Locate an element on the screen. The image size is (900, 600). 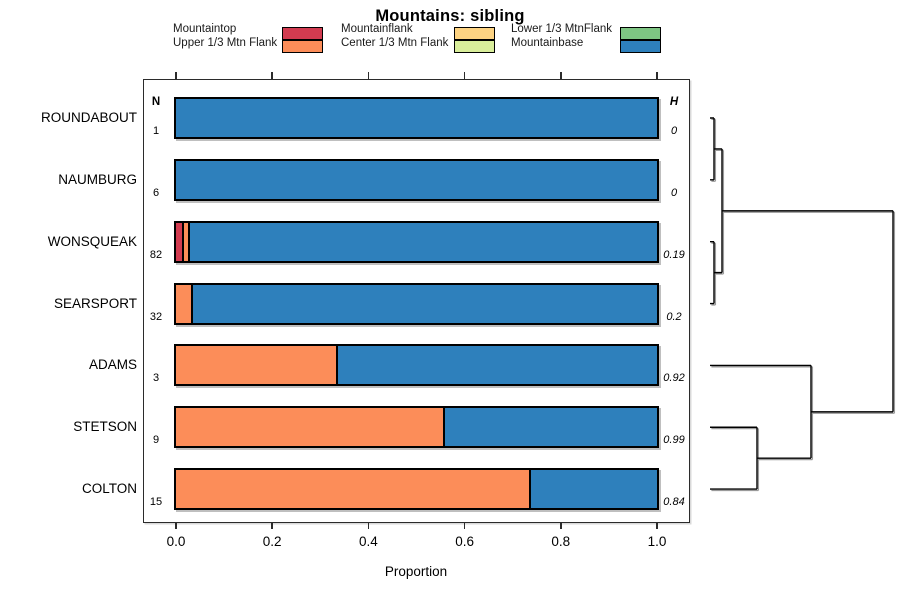
h-value: 0.92 is located at coordinates (674, 378).